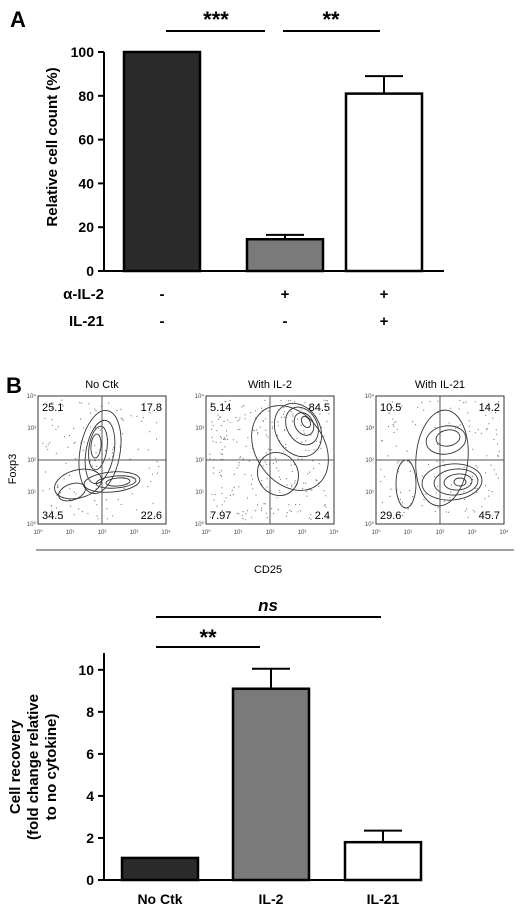 This screenshot has height=912, width=520. What do you see at coordinates (160, 869) in the screenshot?
I see `chart-b-bar` at bounding box center [160, 869].